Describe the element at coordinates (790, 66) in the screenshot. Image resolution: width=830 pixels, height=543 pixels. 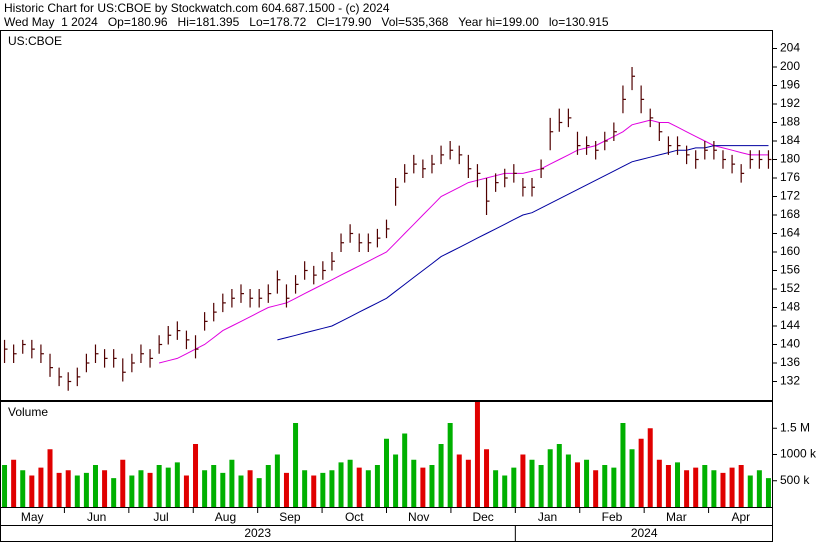
I see `y-tick-label: 200` at that location.